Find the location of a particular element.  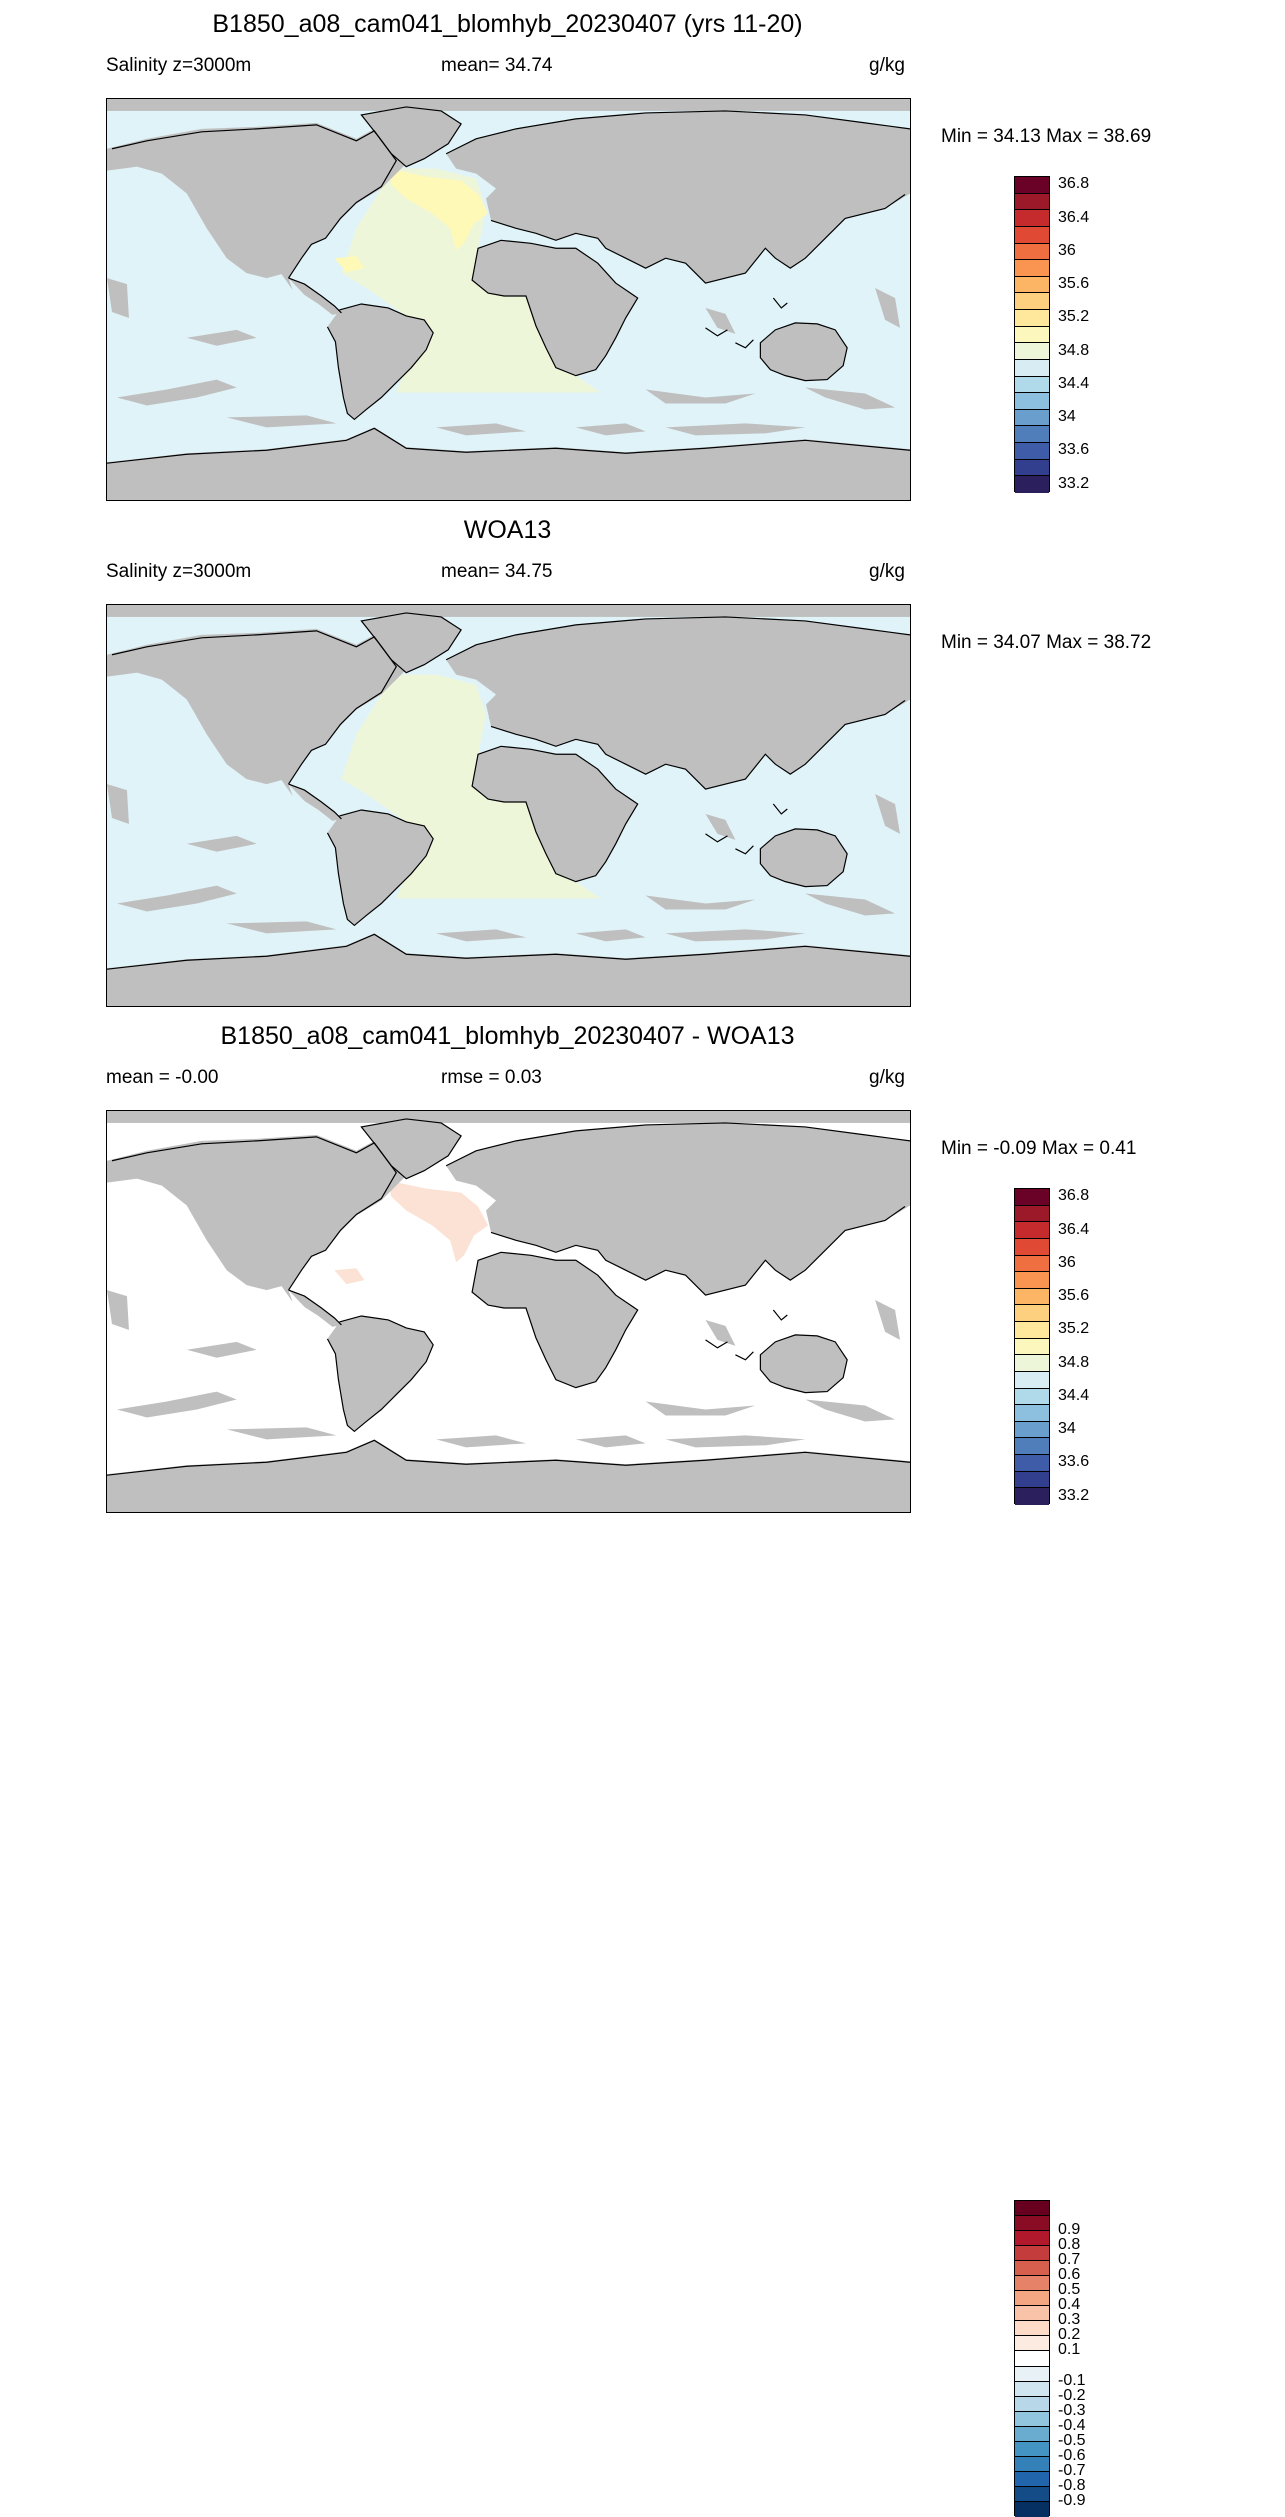

colorbar-tick-label: 35.2 is located at coordinates (1074, 1329).